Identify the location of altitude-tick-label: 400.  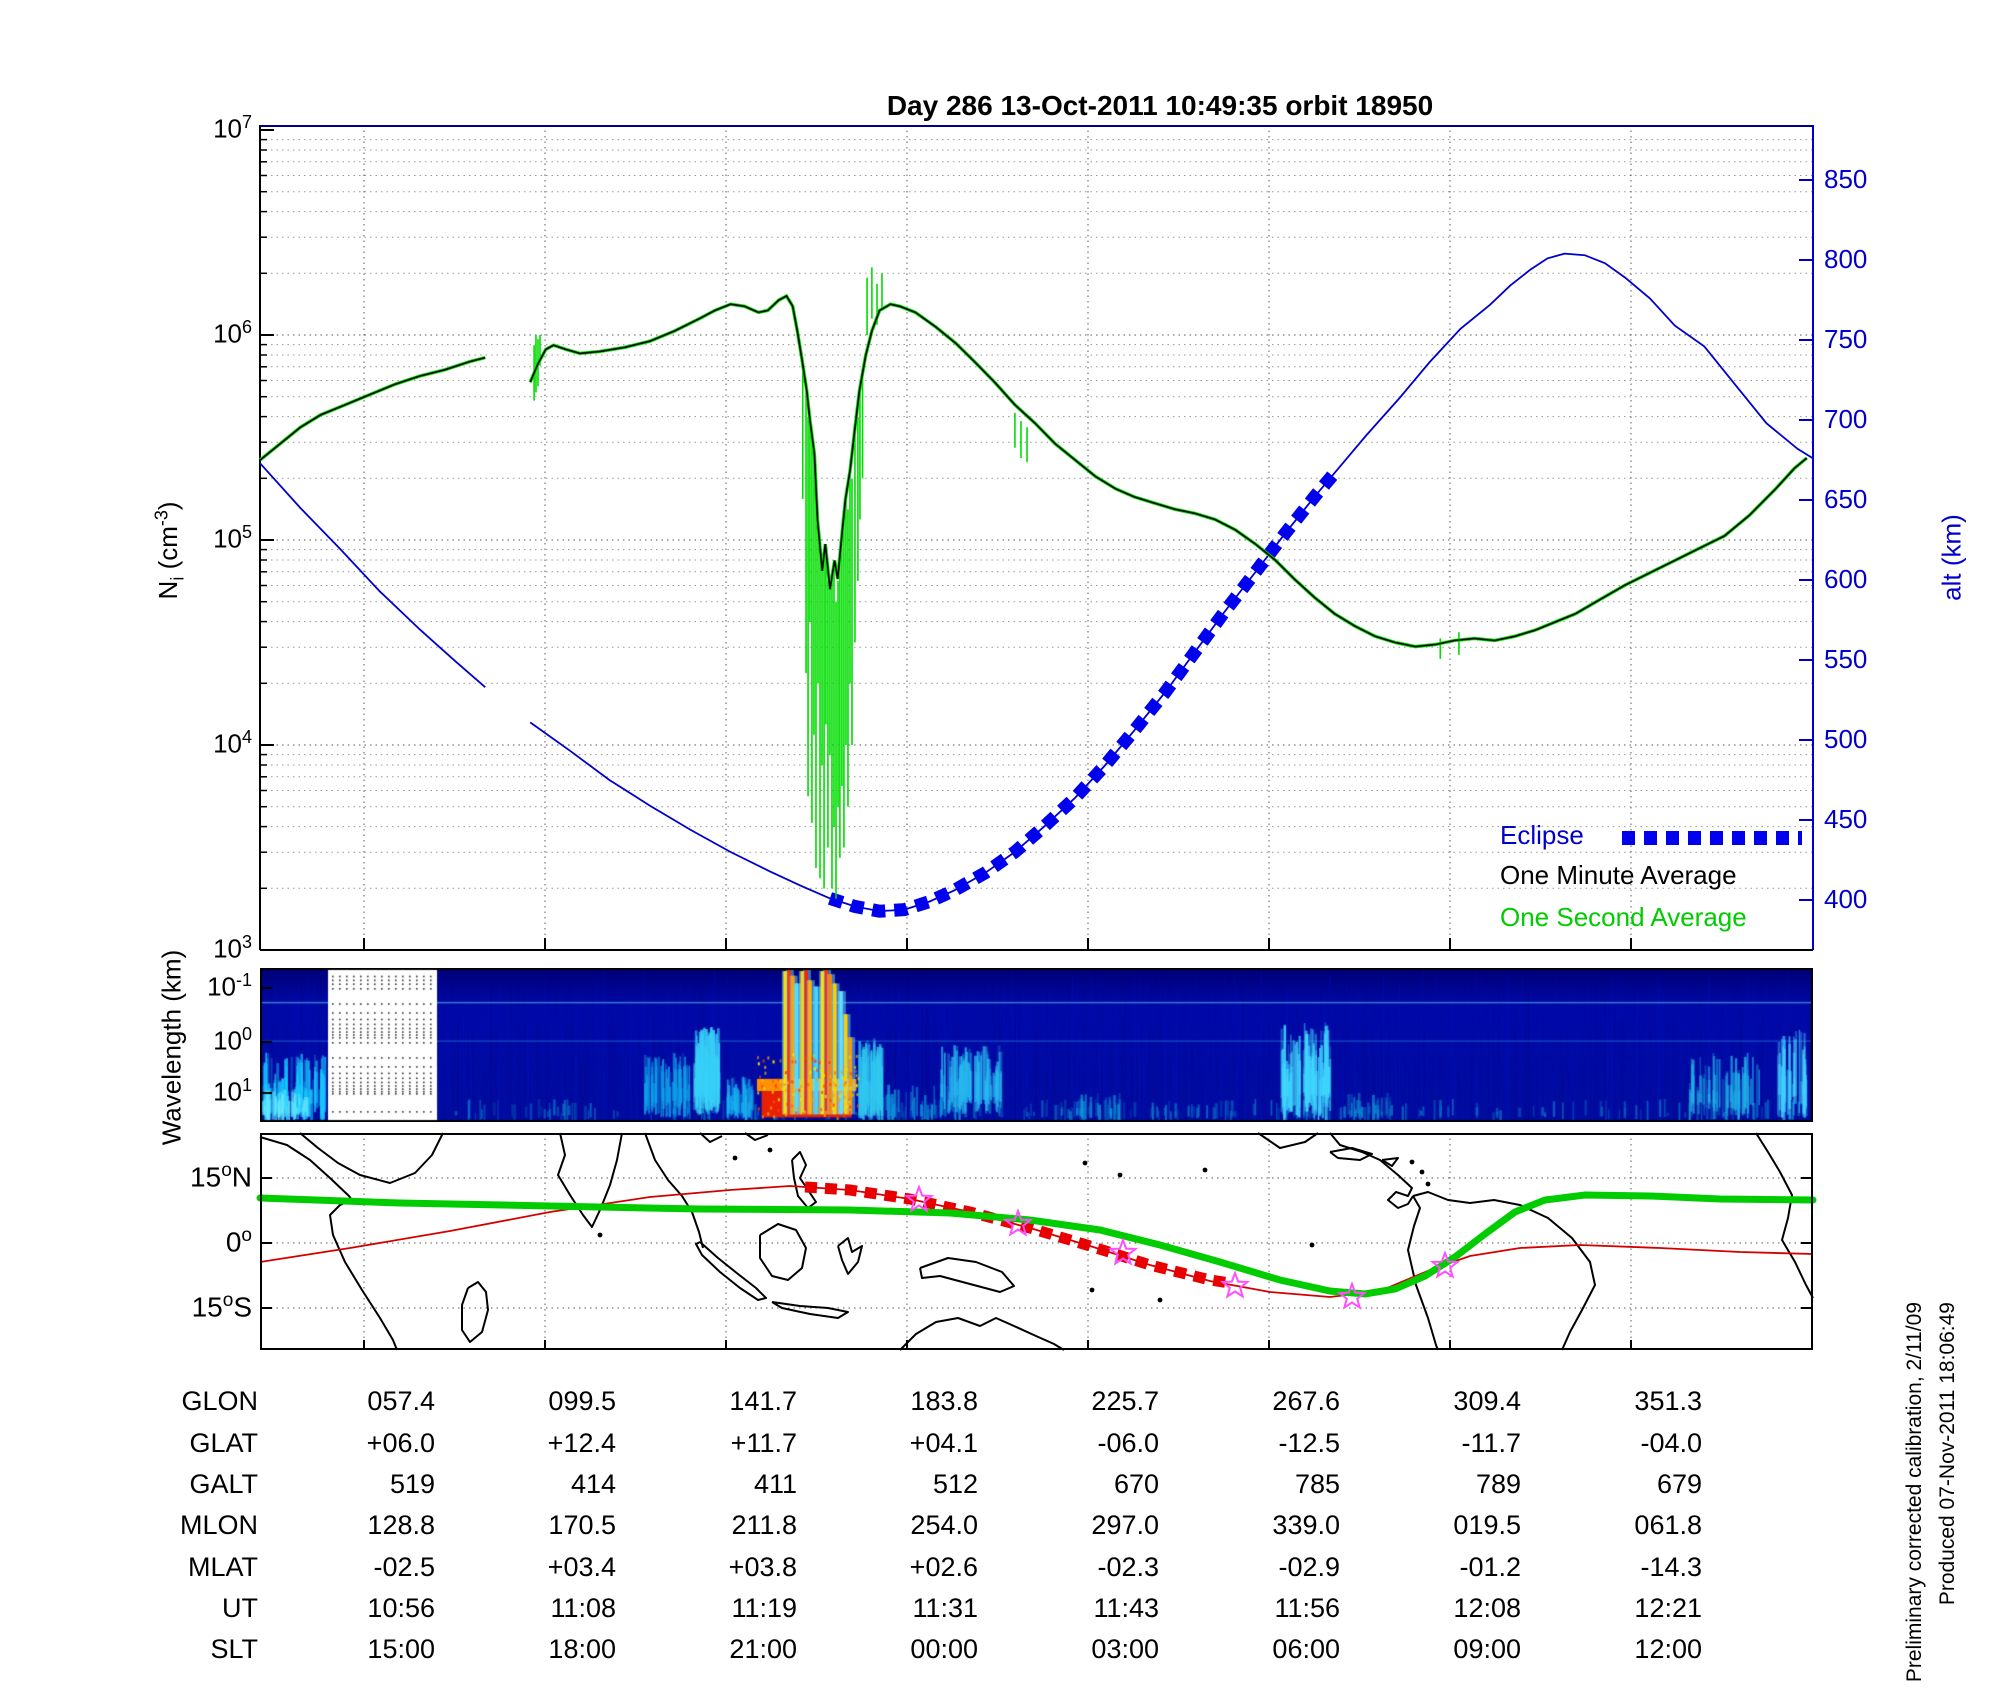
(1846, 899).